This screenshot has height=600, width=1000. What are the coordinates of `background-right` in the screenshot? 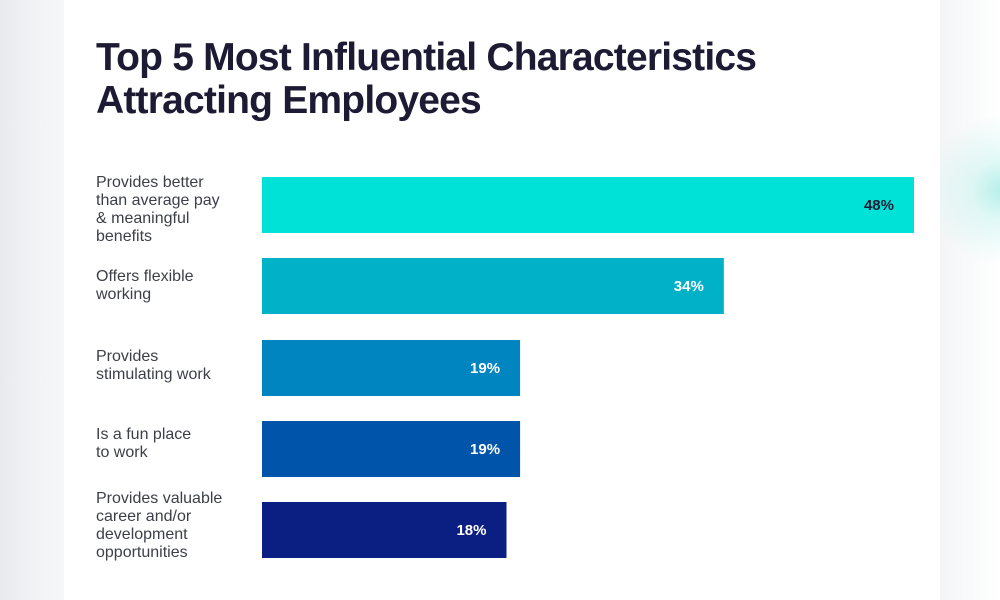 It's located at (970, 300).